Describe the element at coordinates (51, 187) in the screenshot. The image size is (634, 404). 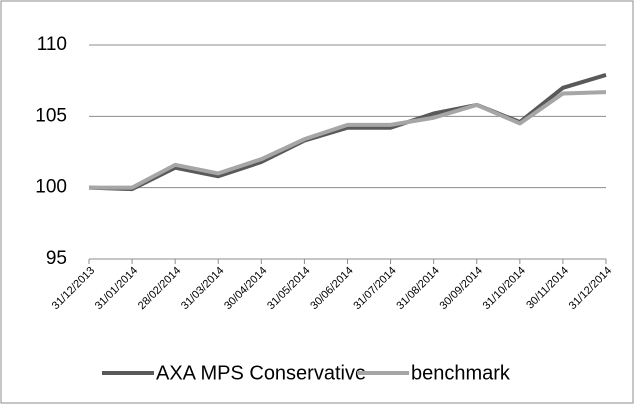
I see `y-tick-label: 100` at that location.